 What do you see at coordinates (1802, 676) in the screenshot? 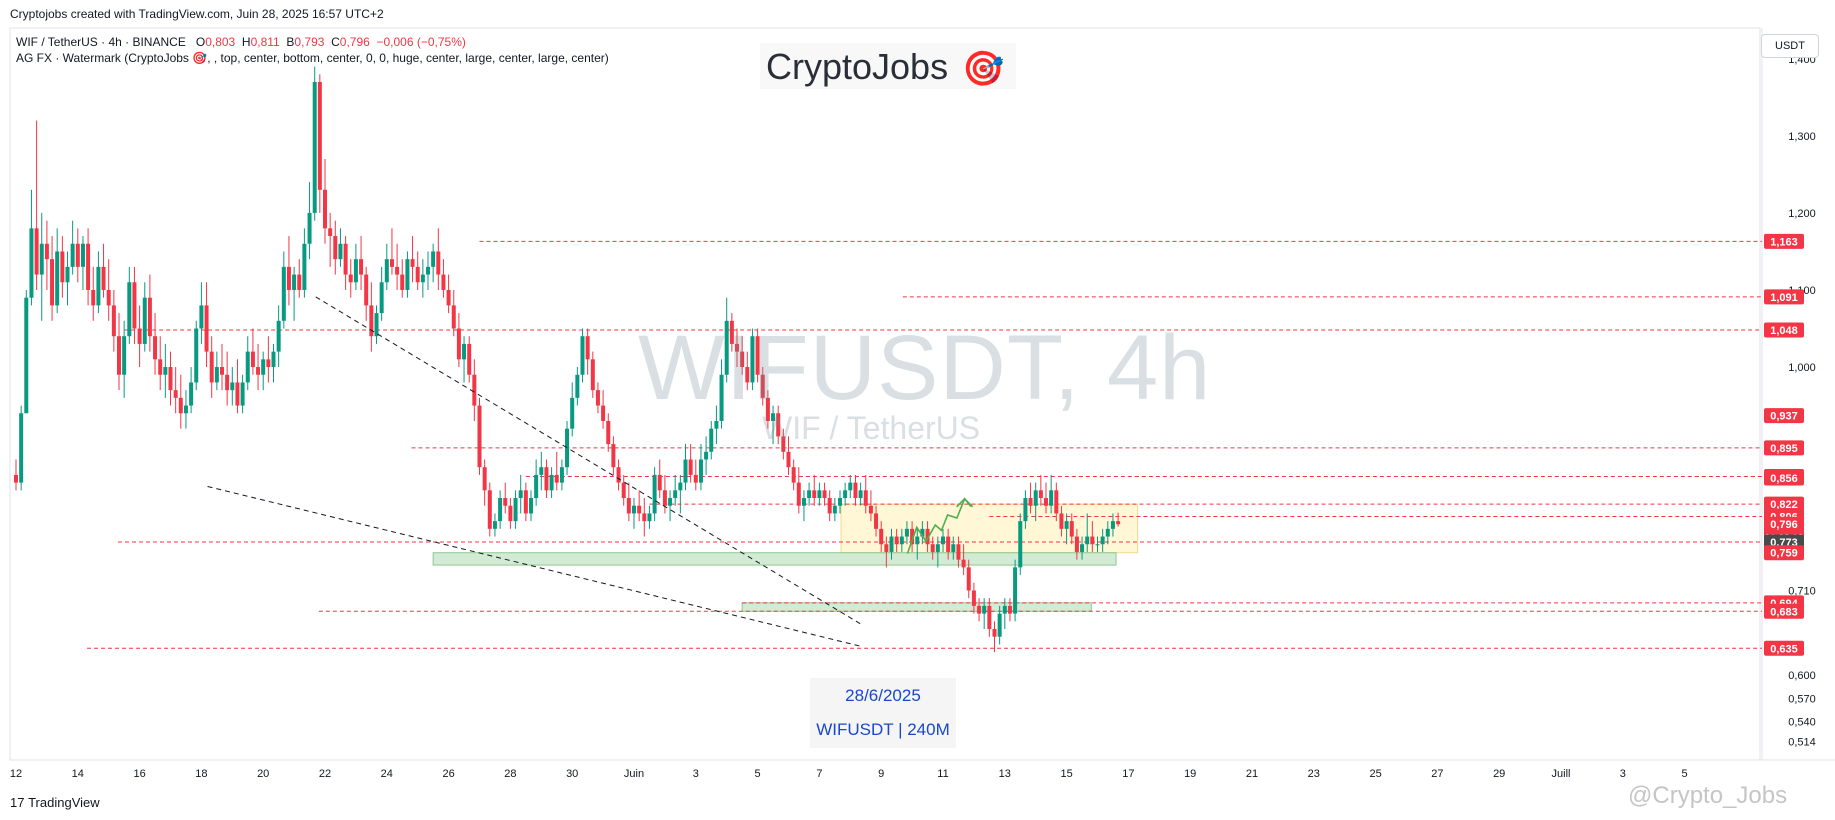
I see `y-tick-label: 0,600` at bounding box center [1802, 676].